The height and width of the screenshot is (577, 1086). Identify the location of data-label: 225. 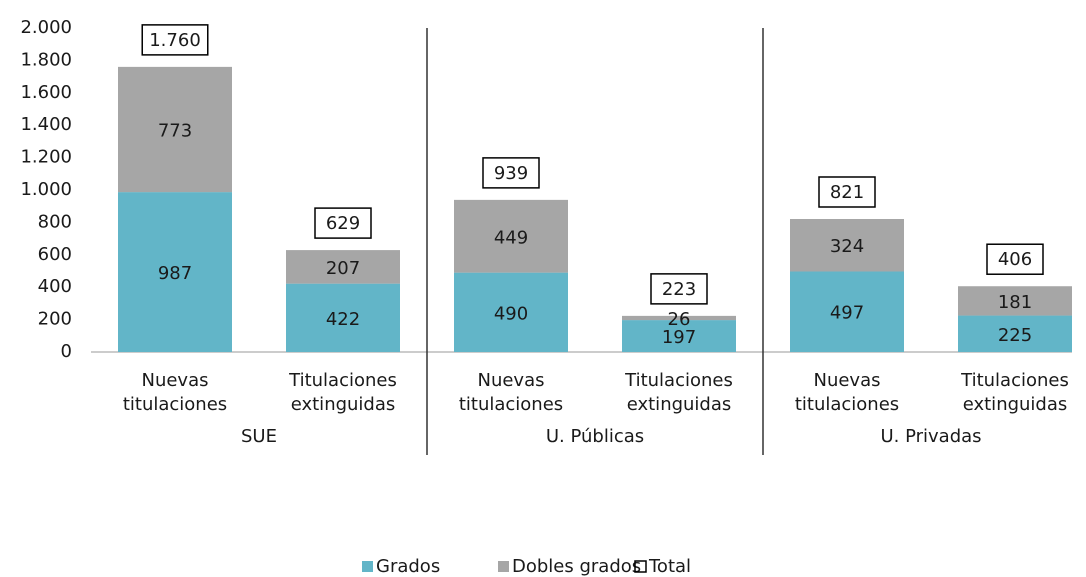
(1015, 335).